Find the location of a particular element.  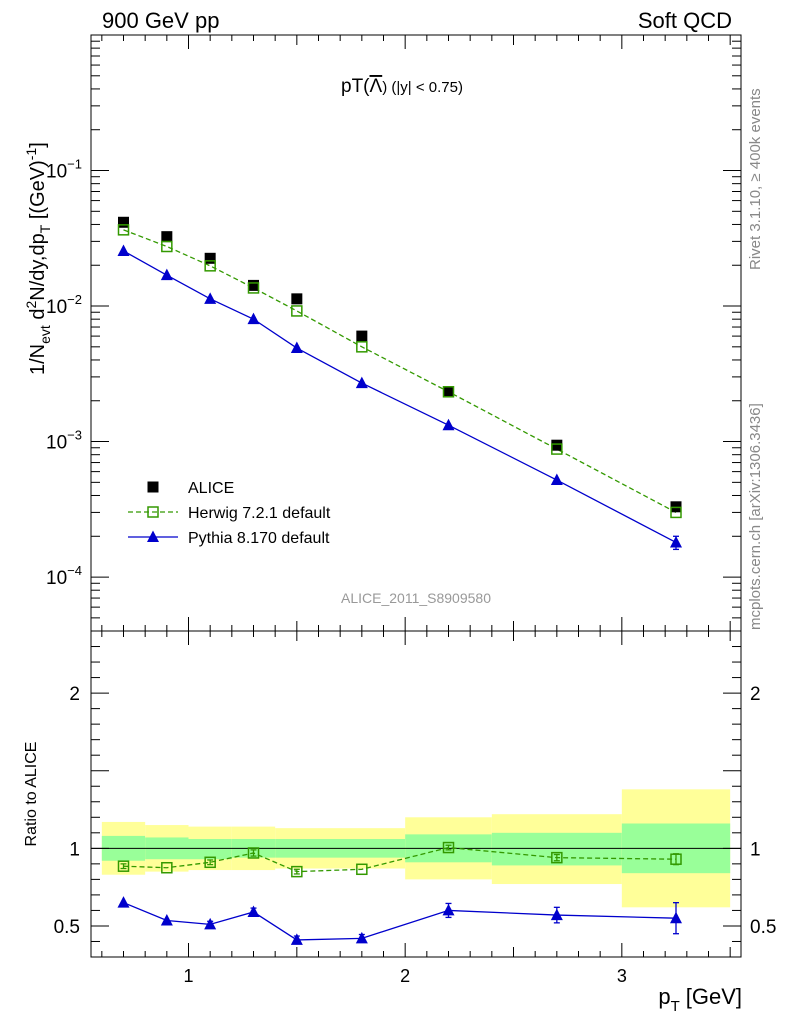

x-tick-label: 1 is located at coordinates (188, 976).